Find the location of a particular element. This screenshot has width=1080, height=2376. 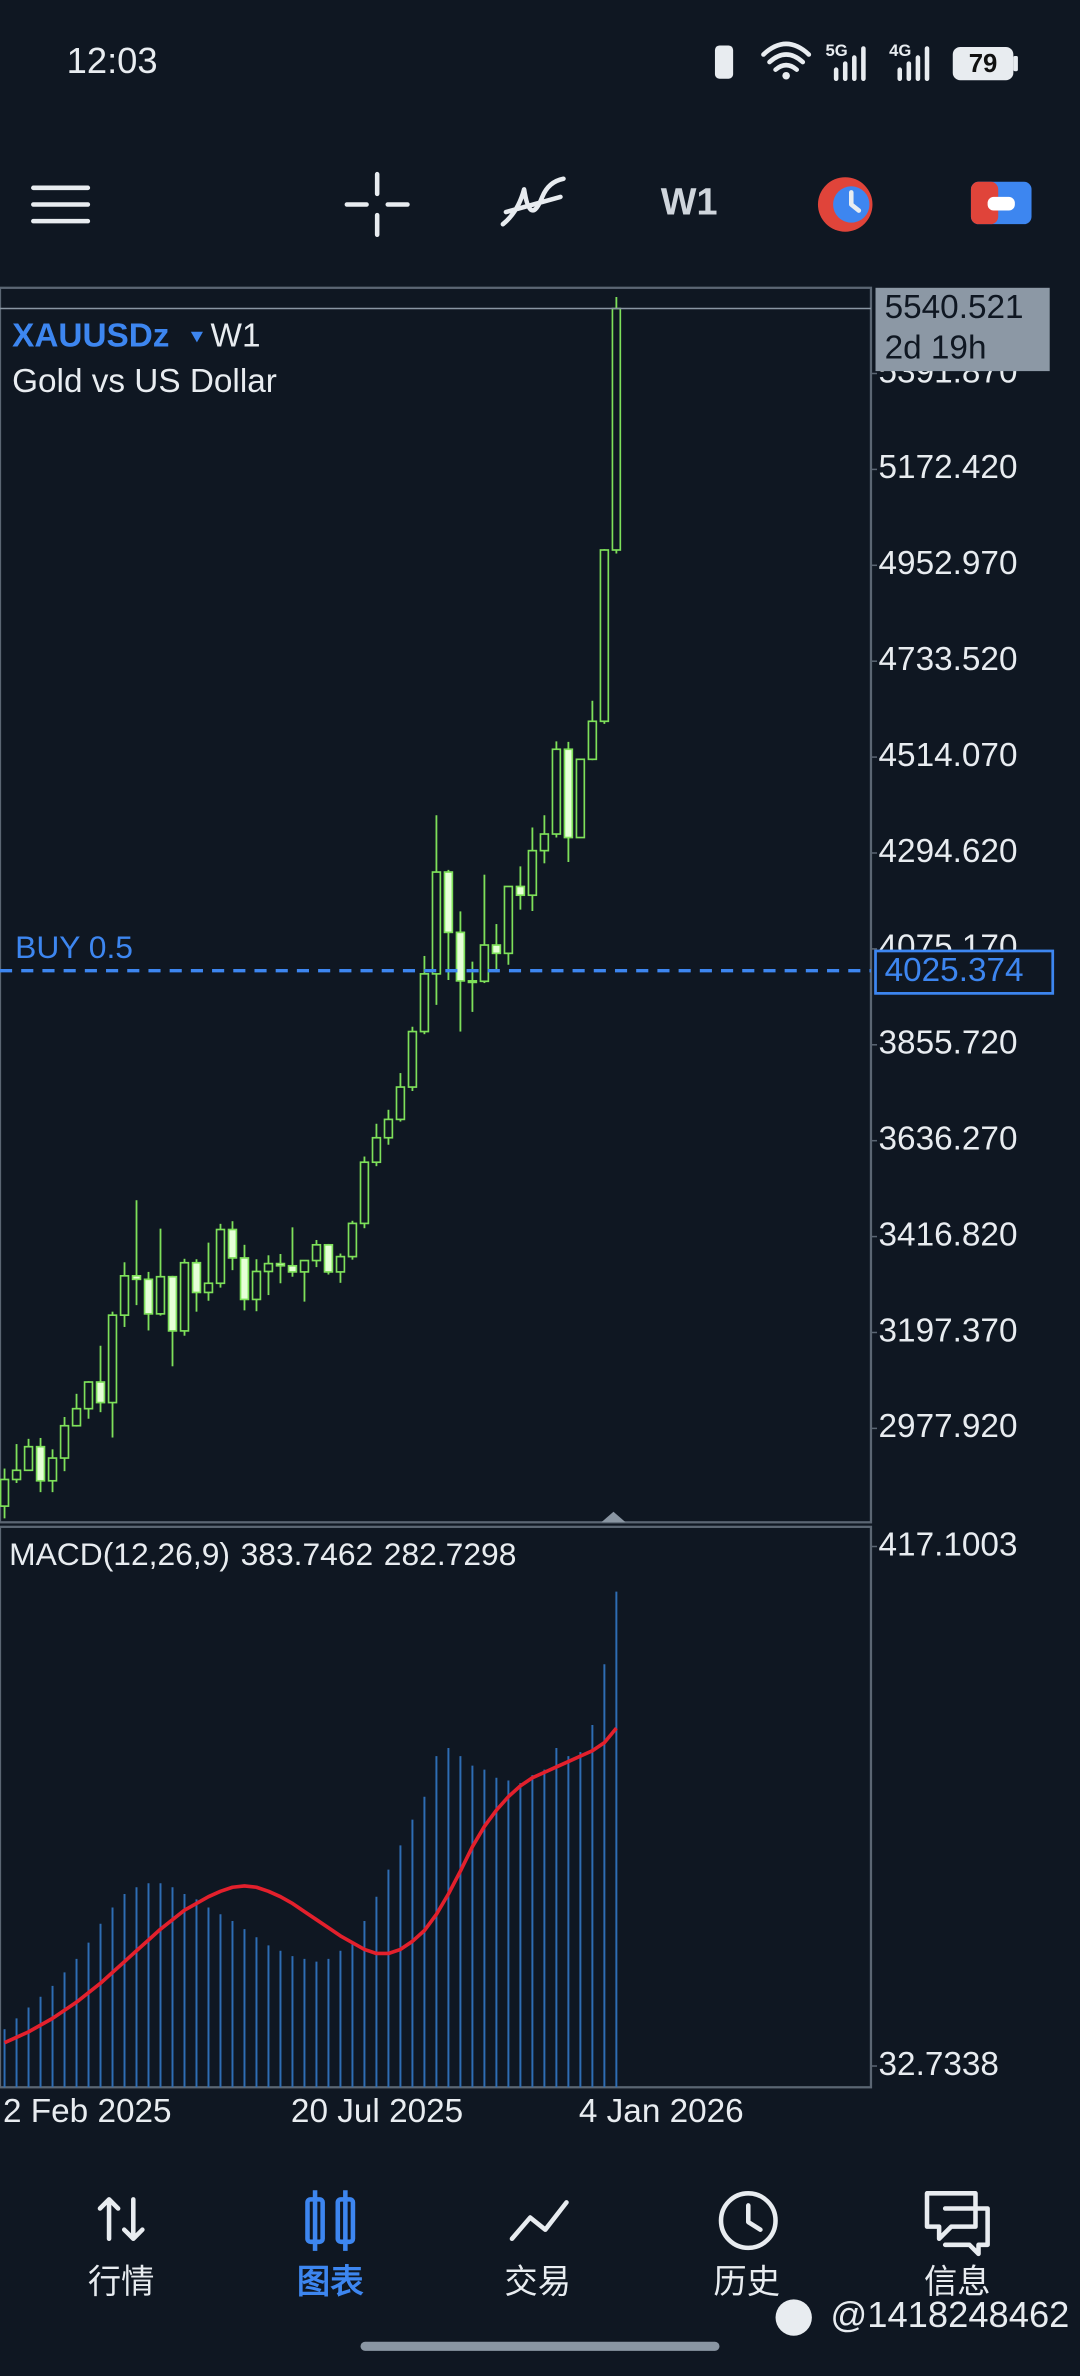

watermark-logo is located at coordinates (793, 2317).